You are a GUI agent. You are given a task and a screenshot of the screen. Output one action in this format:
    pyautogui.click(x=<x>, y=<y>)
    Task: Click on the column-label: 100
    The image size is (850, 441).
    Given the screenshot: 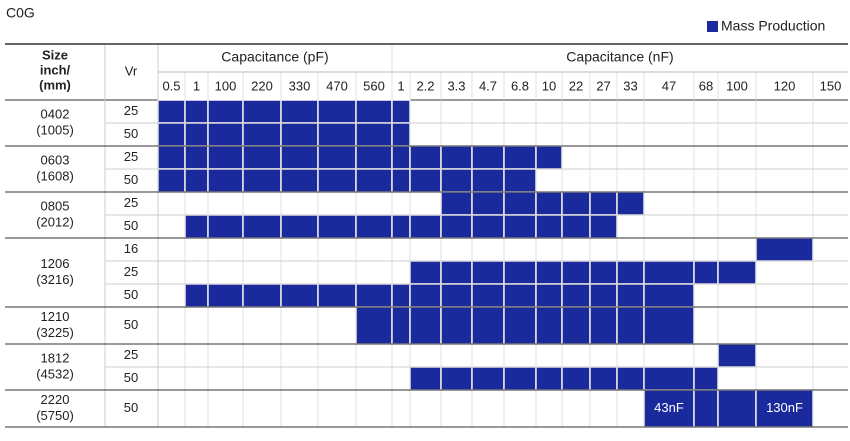 What is the action you would take?
    pyautogui.click(x=737, y=85)
    